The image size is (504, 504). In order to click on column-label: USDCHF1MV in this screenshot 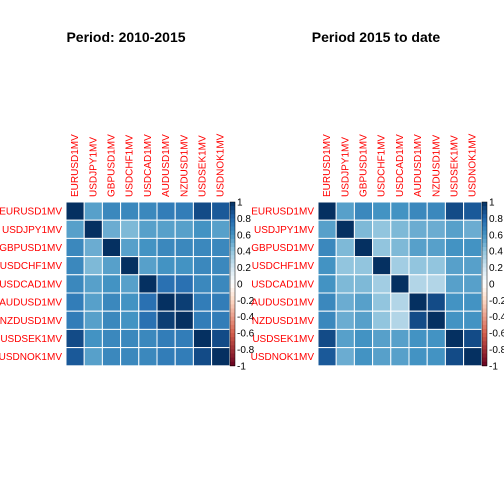, I will do `click(130, 165)`.